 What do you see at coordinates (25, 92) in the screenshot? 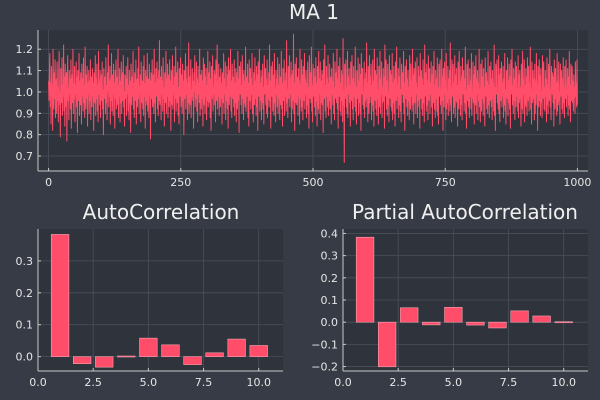
I see `ma1-y-tick-label: 1.0` at bounding box center [25, 92].